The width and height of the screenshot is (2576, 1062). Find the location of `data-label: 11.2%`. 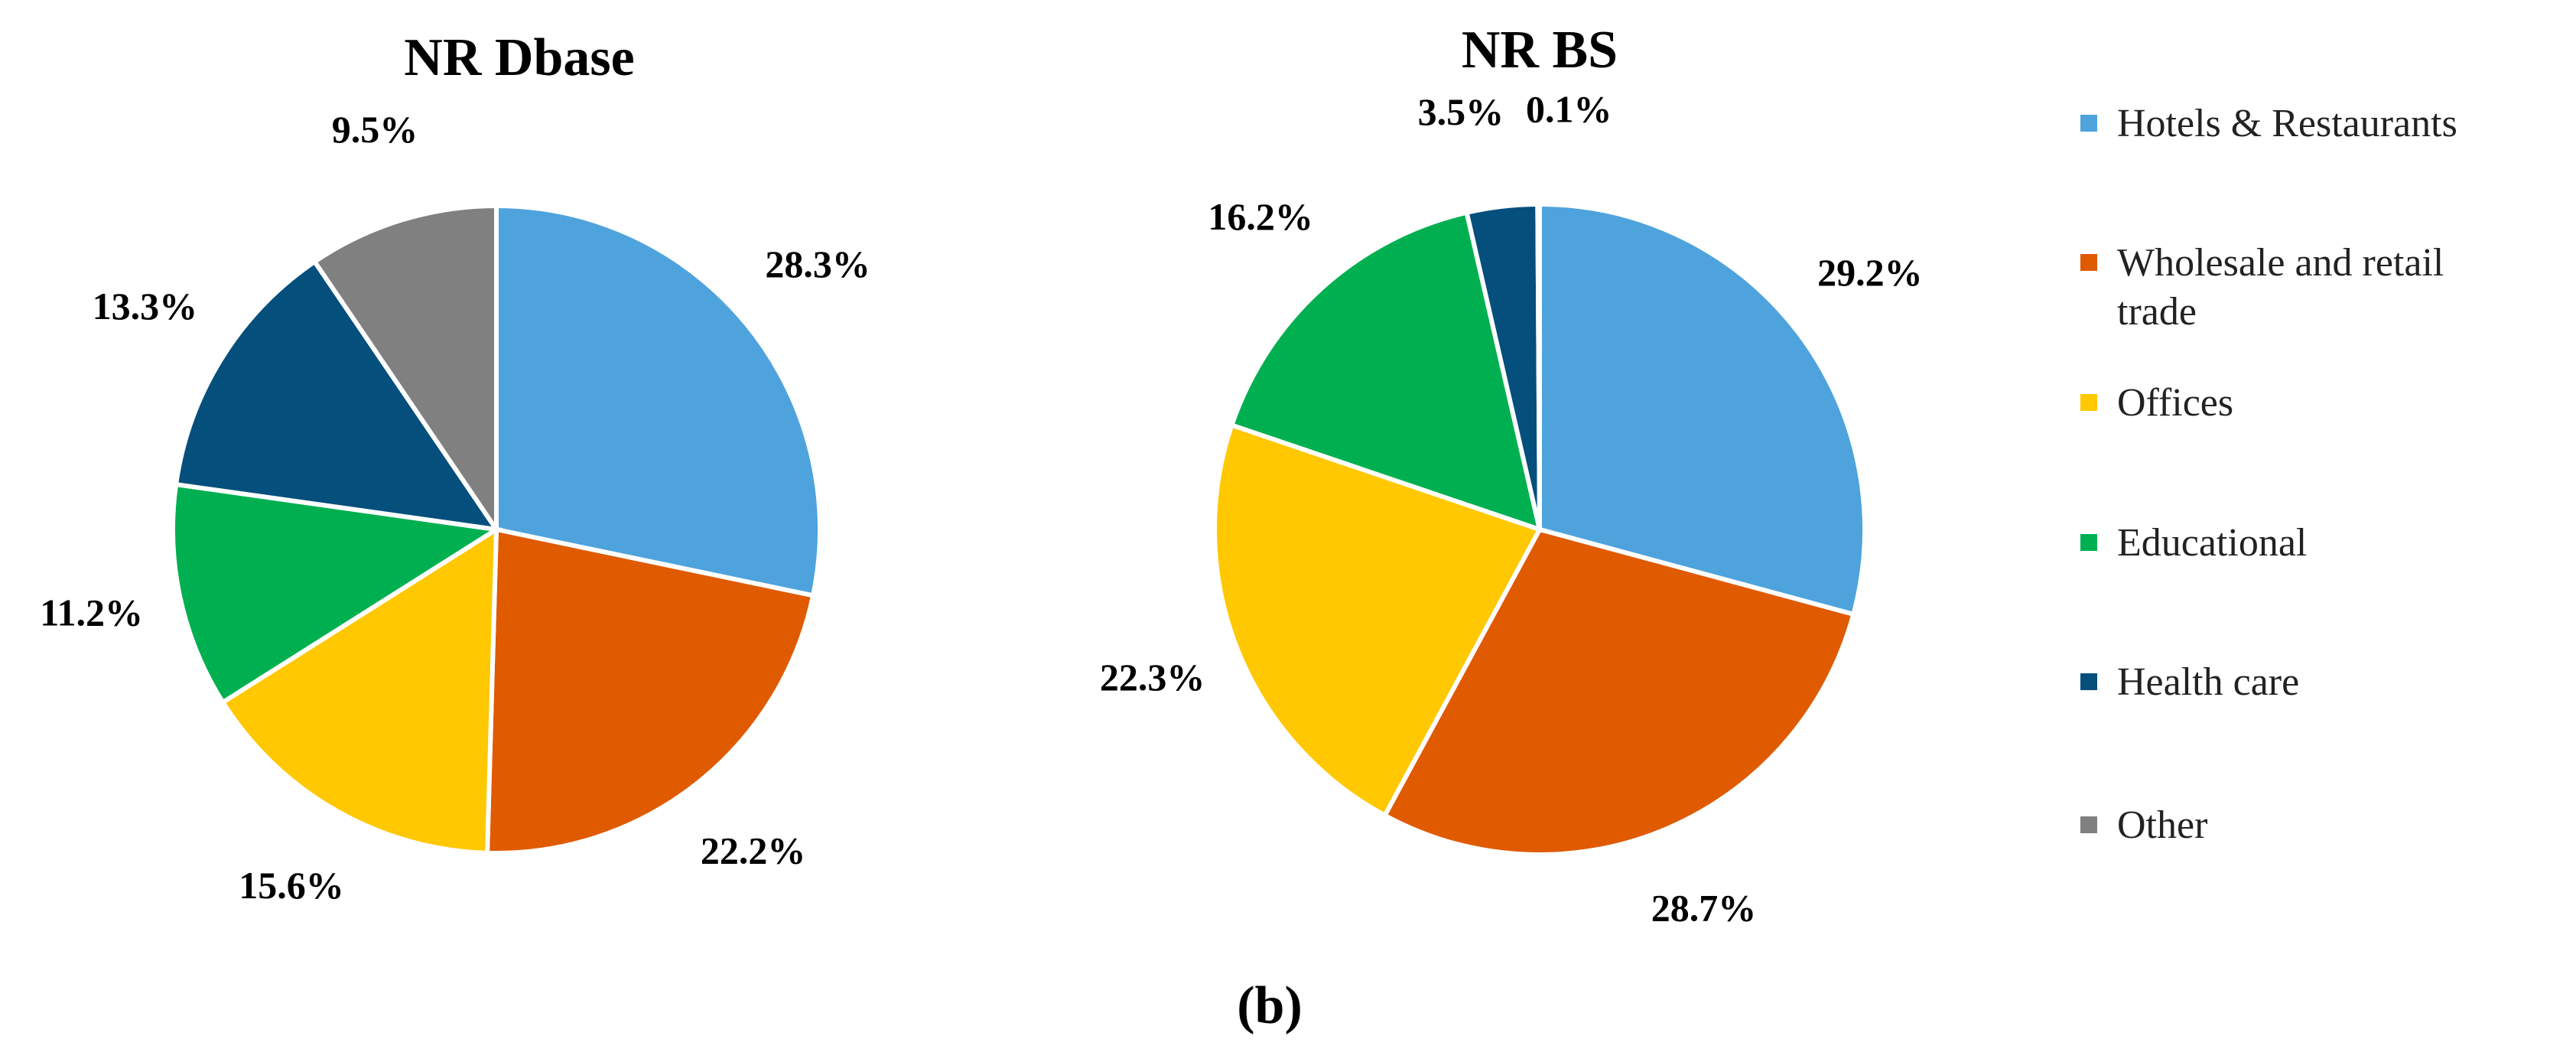

data-label: 11.2% is located at coordinates (91, 612).